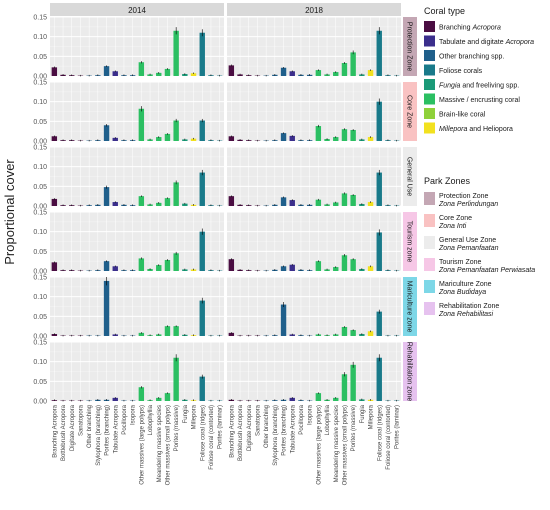  I want to click on x-tick-label: Porites (branching), so click(108, 430).